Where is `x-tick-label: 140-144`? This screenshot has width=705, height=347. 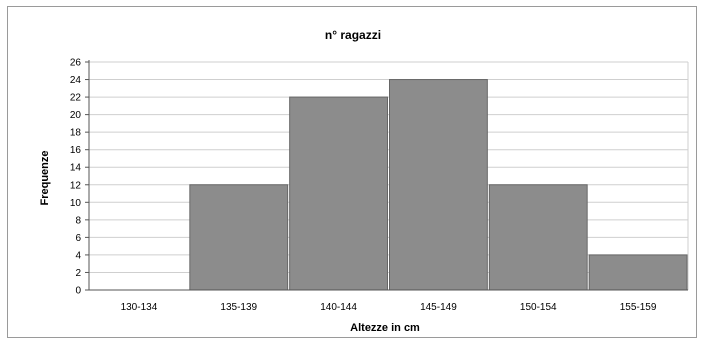 x-tick-label: 140-144 is located at coordinates (338, 307).